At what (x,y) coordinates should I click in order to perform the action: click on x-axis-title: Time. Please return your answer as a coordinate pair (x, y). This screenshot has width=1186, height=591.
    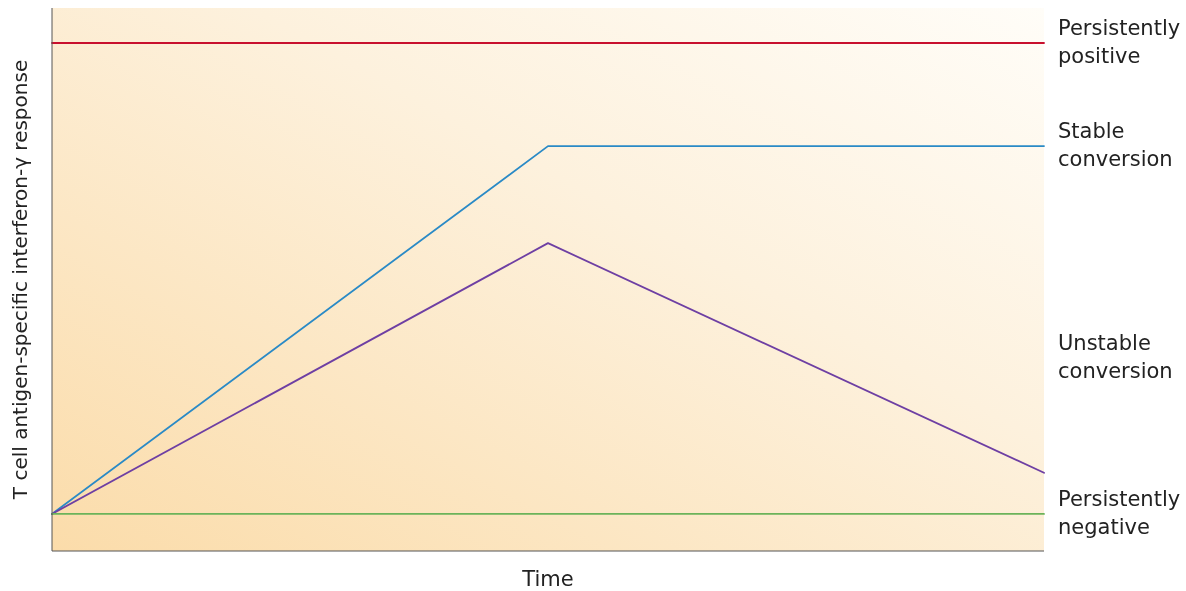
    Looking at the image, I should click on (547, 579).